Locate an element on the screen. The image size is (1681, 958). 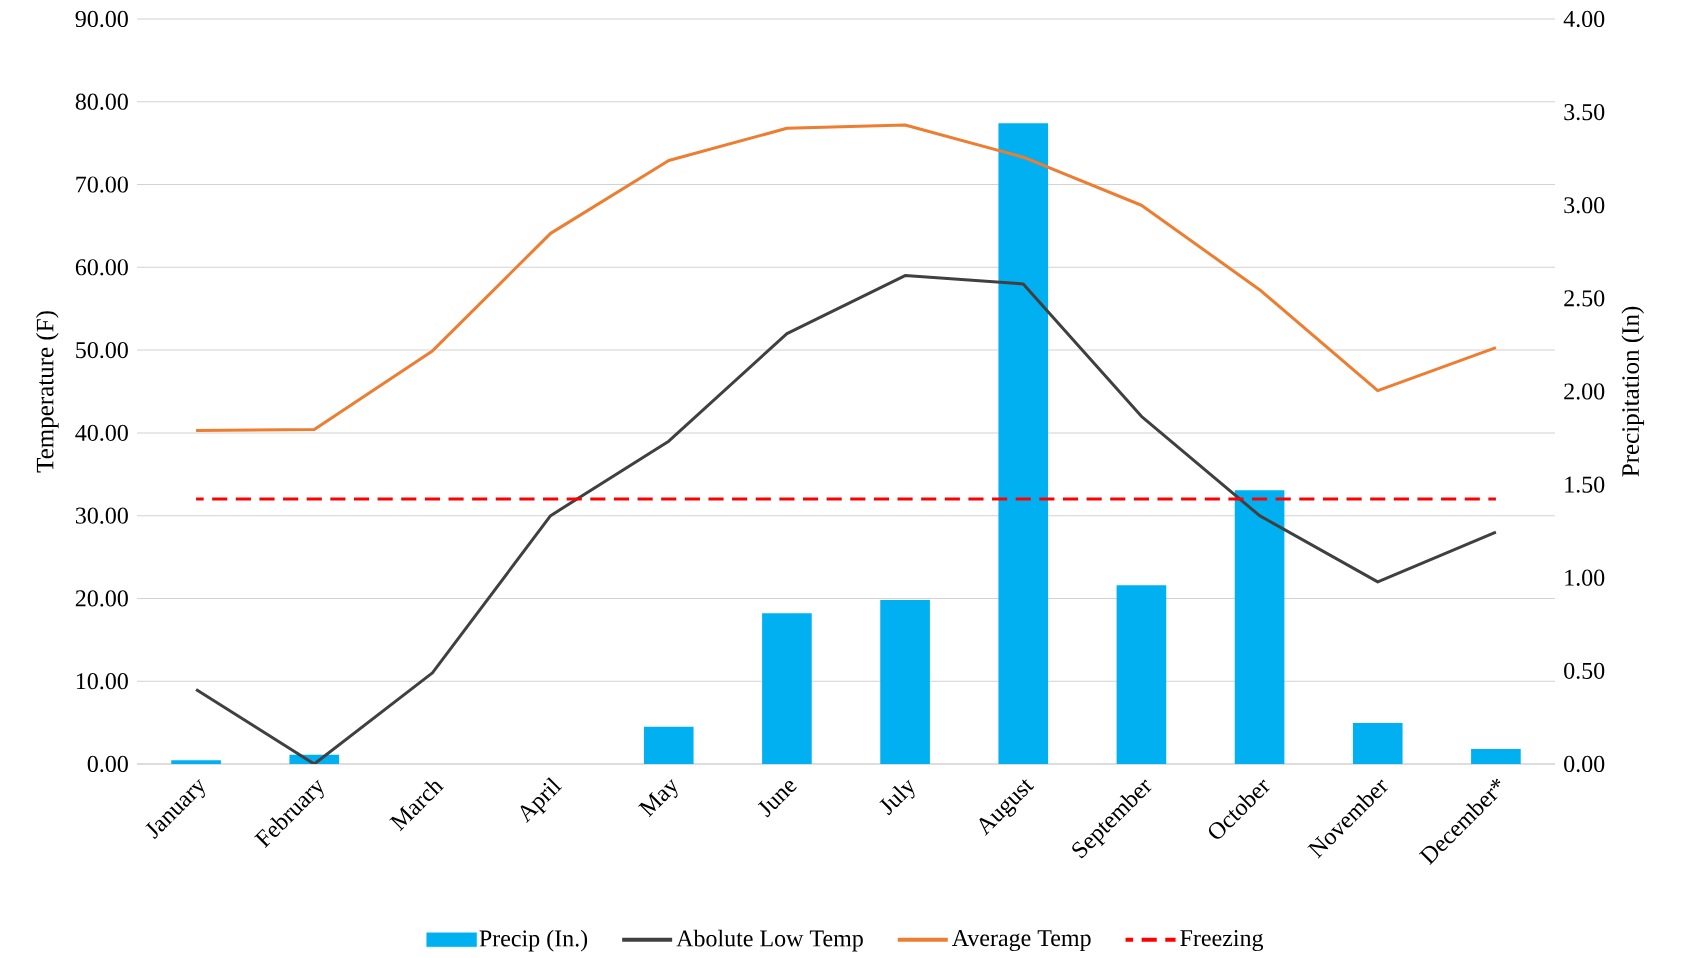
y-tick-label: 20.00 is located at coordinates (101, 598).